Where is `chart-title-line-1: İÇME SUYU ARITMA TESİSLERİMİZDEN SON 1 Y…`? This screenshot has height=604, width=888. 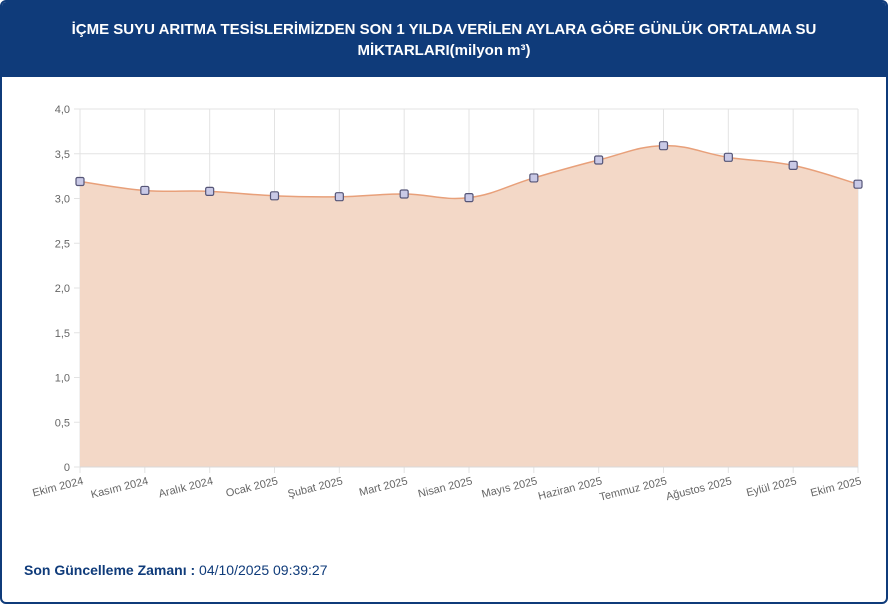
chart-title-line-1: İÇME SUYU ARITMA TESİSLERİMİZDEN SON 1 Y… is located at coordinates (444, 29).